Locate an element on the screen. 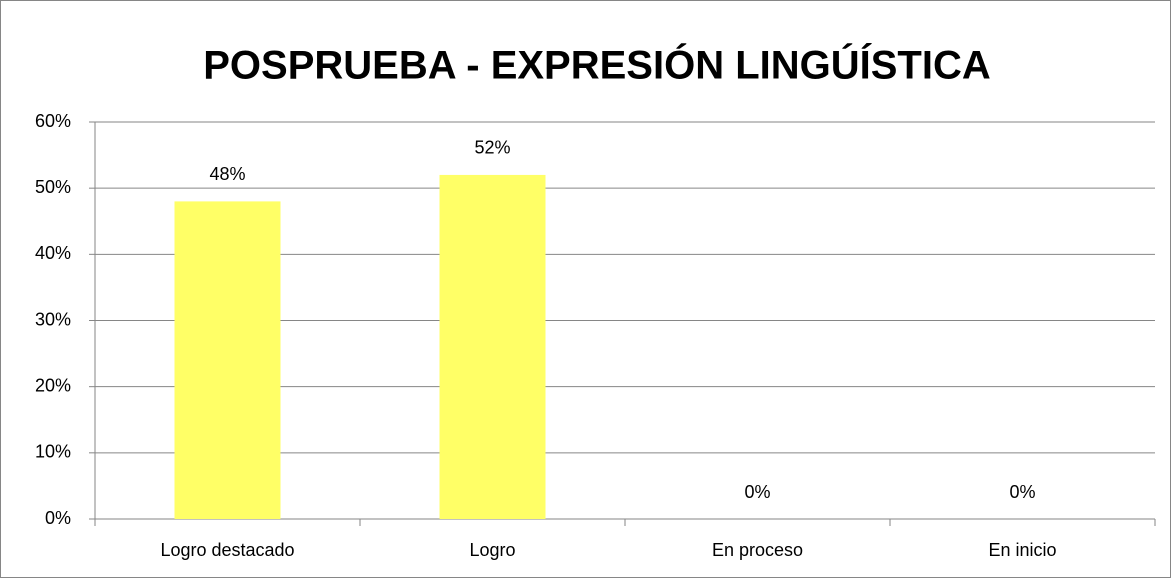 The width and height of the screenshot is (1171, 578). data-label: 48% is located at coordinates (227, 174).